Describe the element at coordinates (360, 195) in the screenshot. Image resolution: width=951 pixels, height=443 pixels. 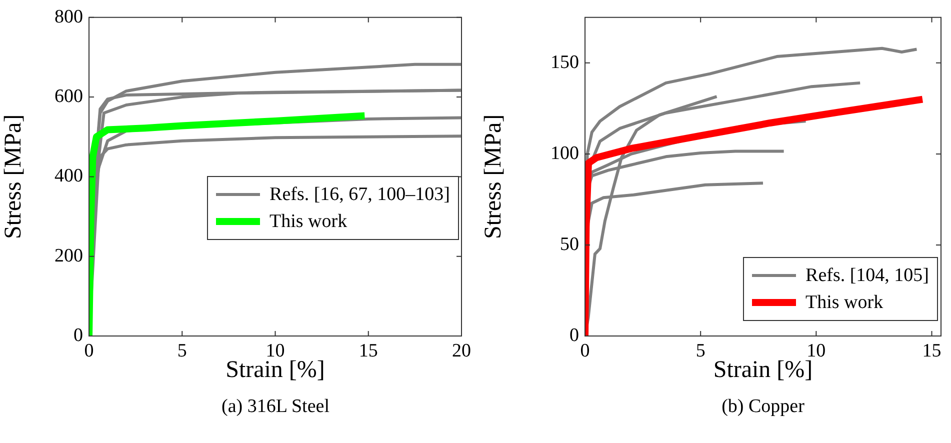
I see `legend-label: Refs. [16, 67, 100–103]` at that location.